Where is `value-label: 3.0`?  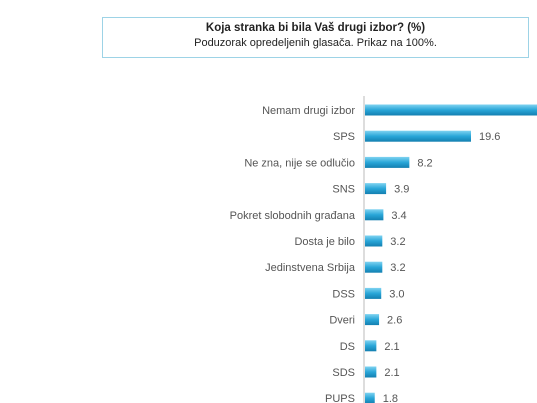 value-label: 3.0 is located at coordinates (396, 294).